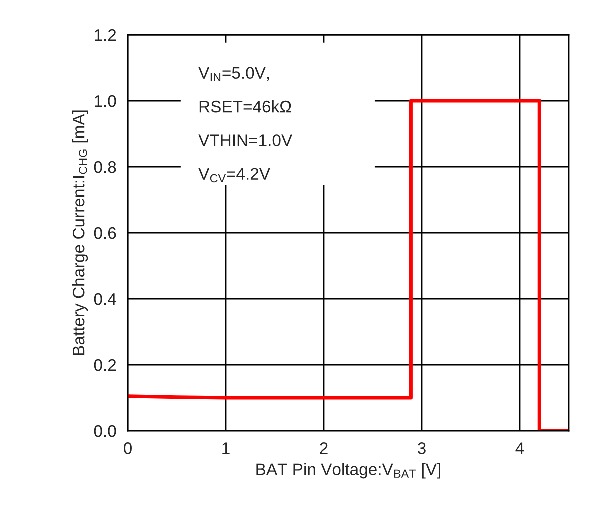 The image size is (608, 531). Describe the element at coordinates (348, 471) in the screenshot. I see `x-axis-title: BAT Pin Voltage:V$_{BAT}$ [V]` at that location.